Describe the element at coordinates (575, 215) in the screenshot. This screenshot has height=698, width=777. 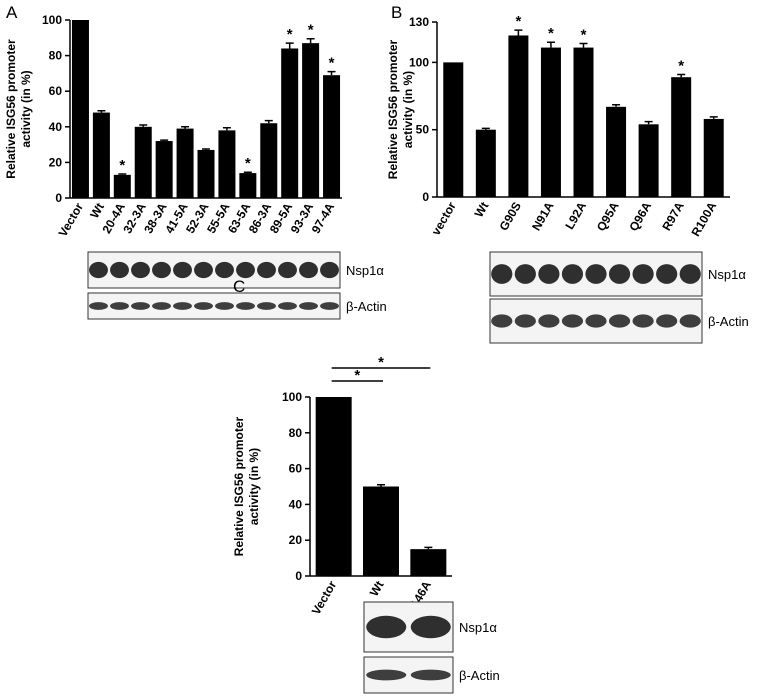
I see `x-tick-label: L92A` at that location.